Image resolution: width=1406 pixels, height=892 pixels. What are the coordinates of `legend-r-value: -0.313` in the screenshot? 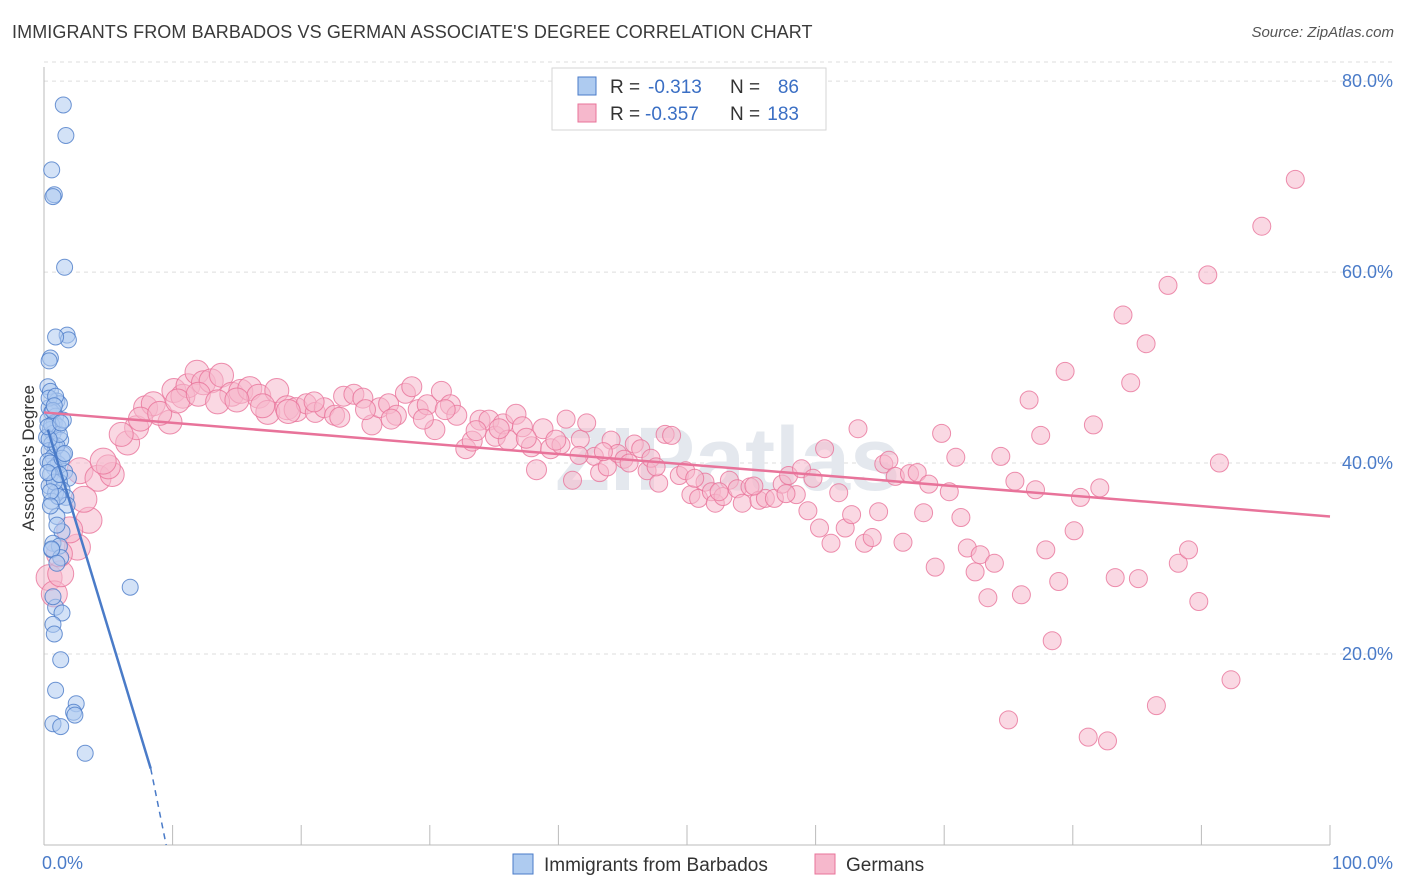 It's located at (675, 87).